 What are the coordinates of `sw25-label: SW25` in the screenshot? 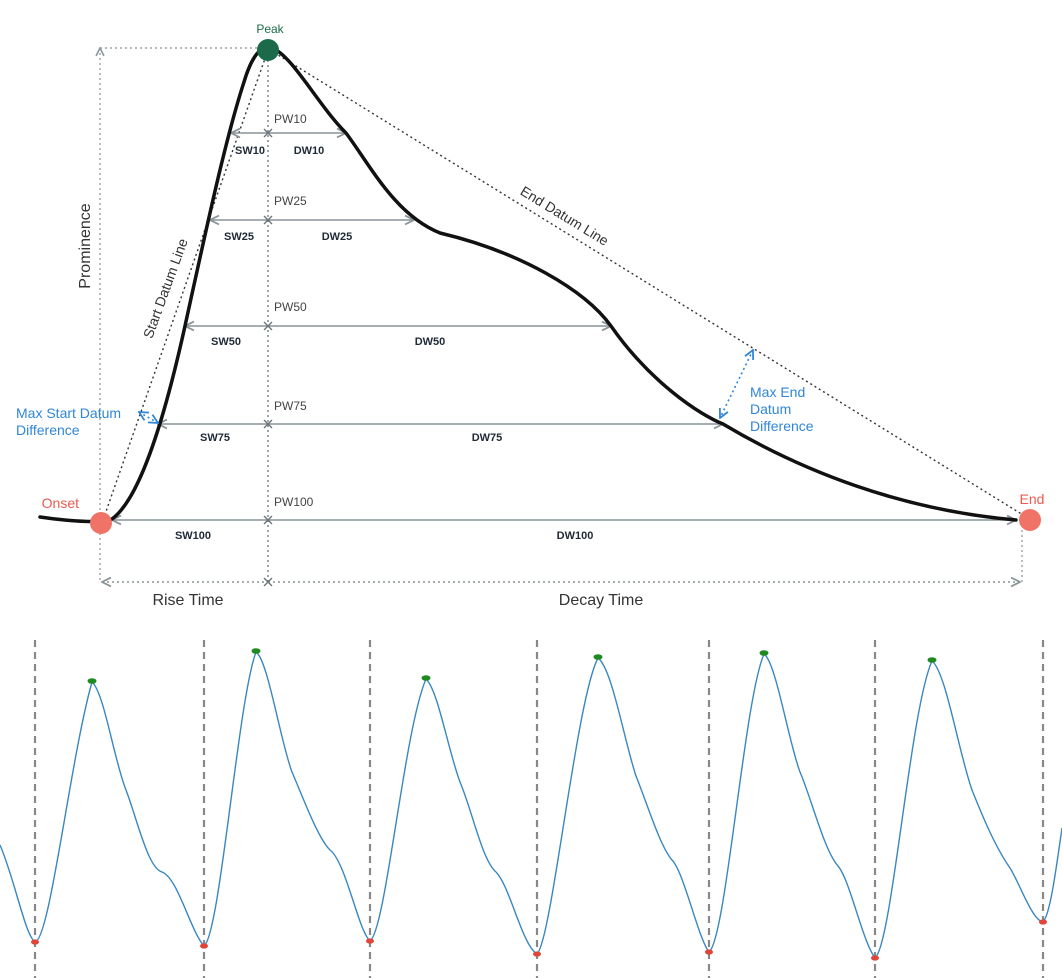 It's located at (239, 237).